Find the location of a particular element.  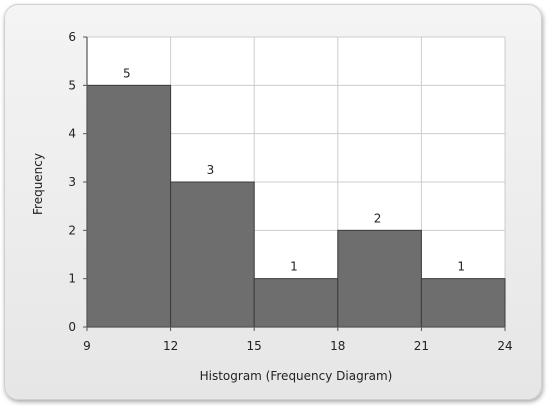

y-tick-label-5: 5 is located at coordinates (72, 85).